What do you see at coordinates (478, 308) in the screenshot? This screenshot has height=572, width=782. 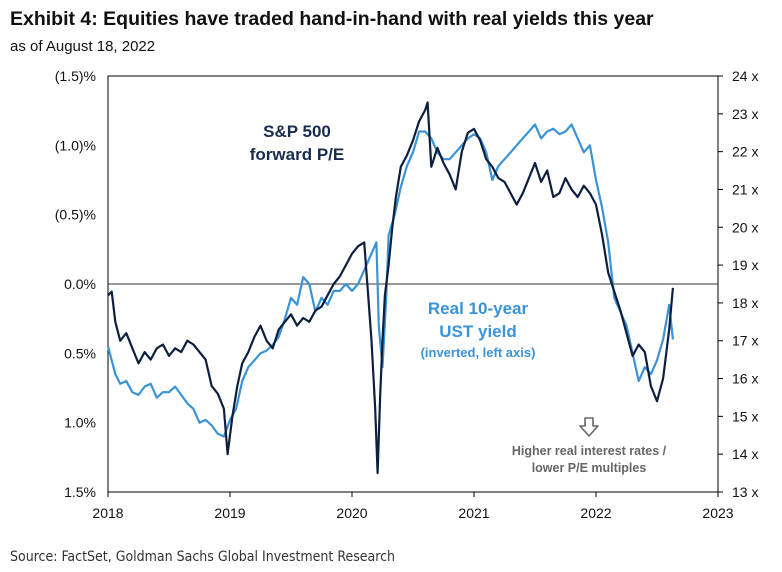 I see `yield-label-line1: Real 10-year` at bounding box center [478, 308].